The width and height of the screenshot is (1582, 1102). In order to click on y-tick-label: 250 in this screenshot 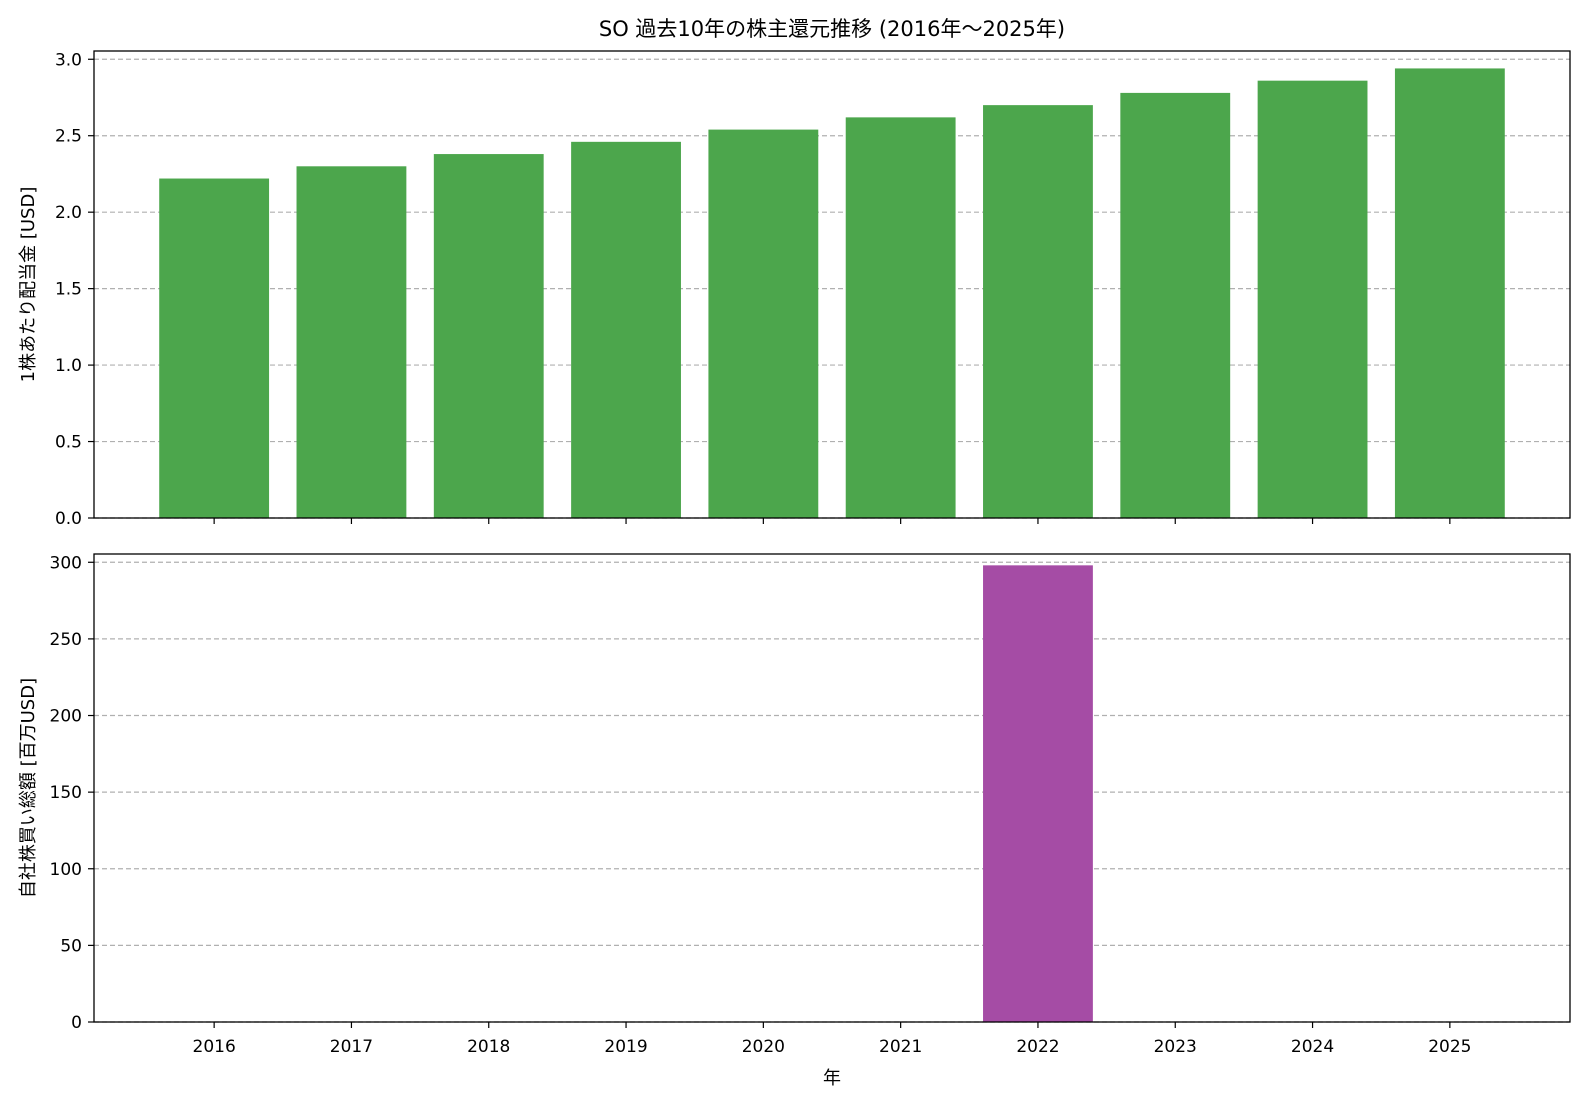, I will do `click(66, 640)`.